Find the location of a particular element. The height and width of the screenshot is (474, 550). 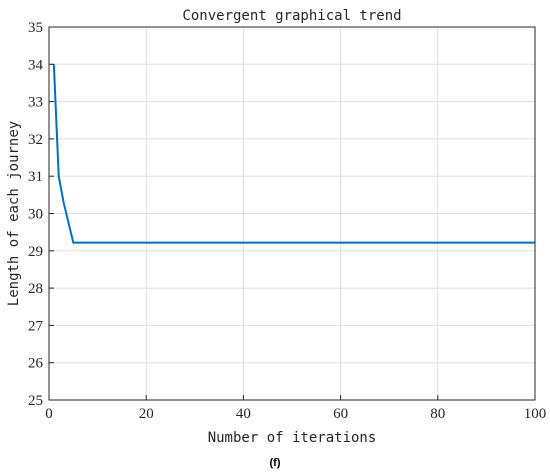

x-tick-label: 20 is located at coordinates (146, 414).